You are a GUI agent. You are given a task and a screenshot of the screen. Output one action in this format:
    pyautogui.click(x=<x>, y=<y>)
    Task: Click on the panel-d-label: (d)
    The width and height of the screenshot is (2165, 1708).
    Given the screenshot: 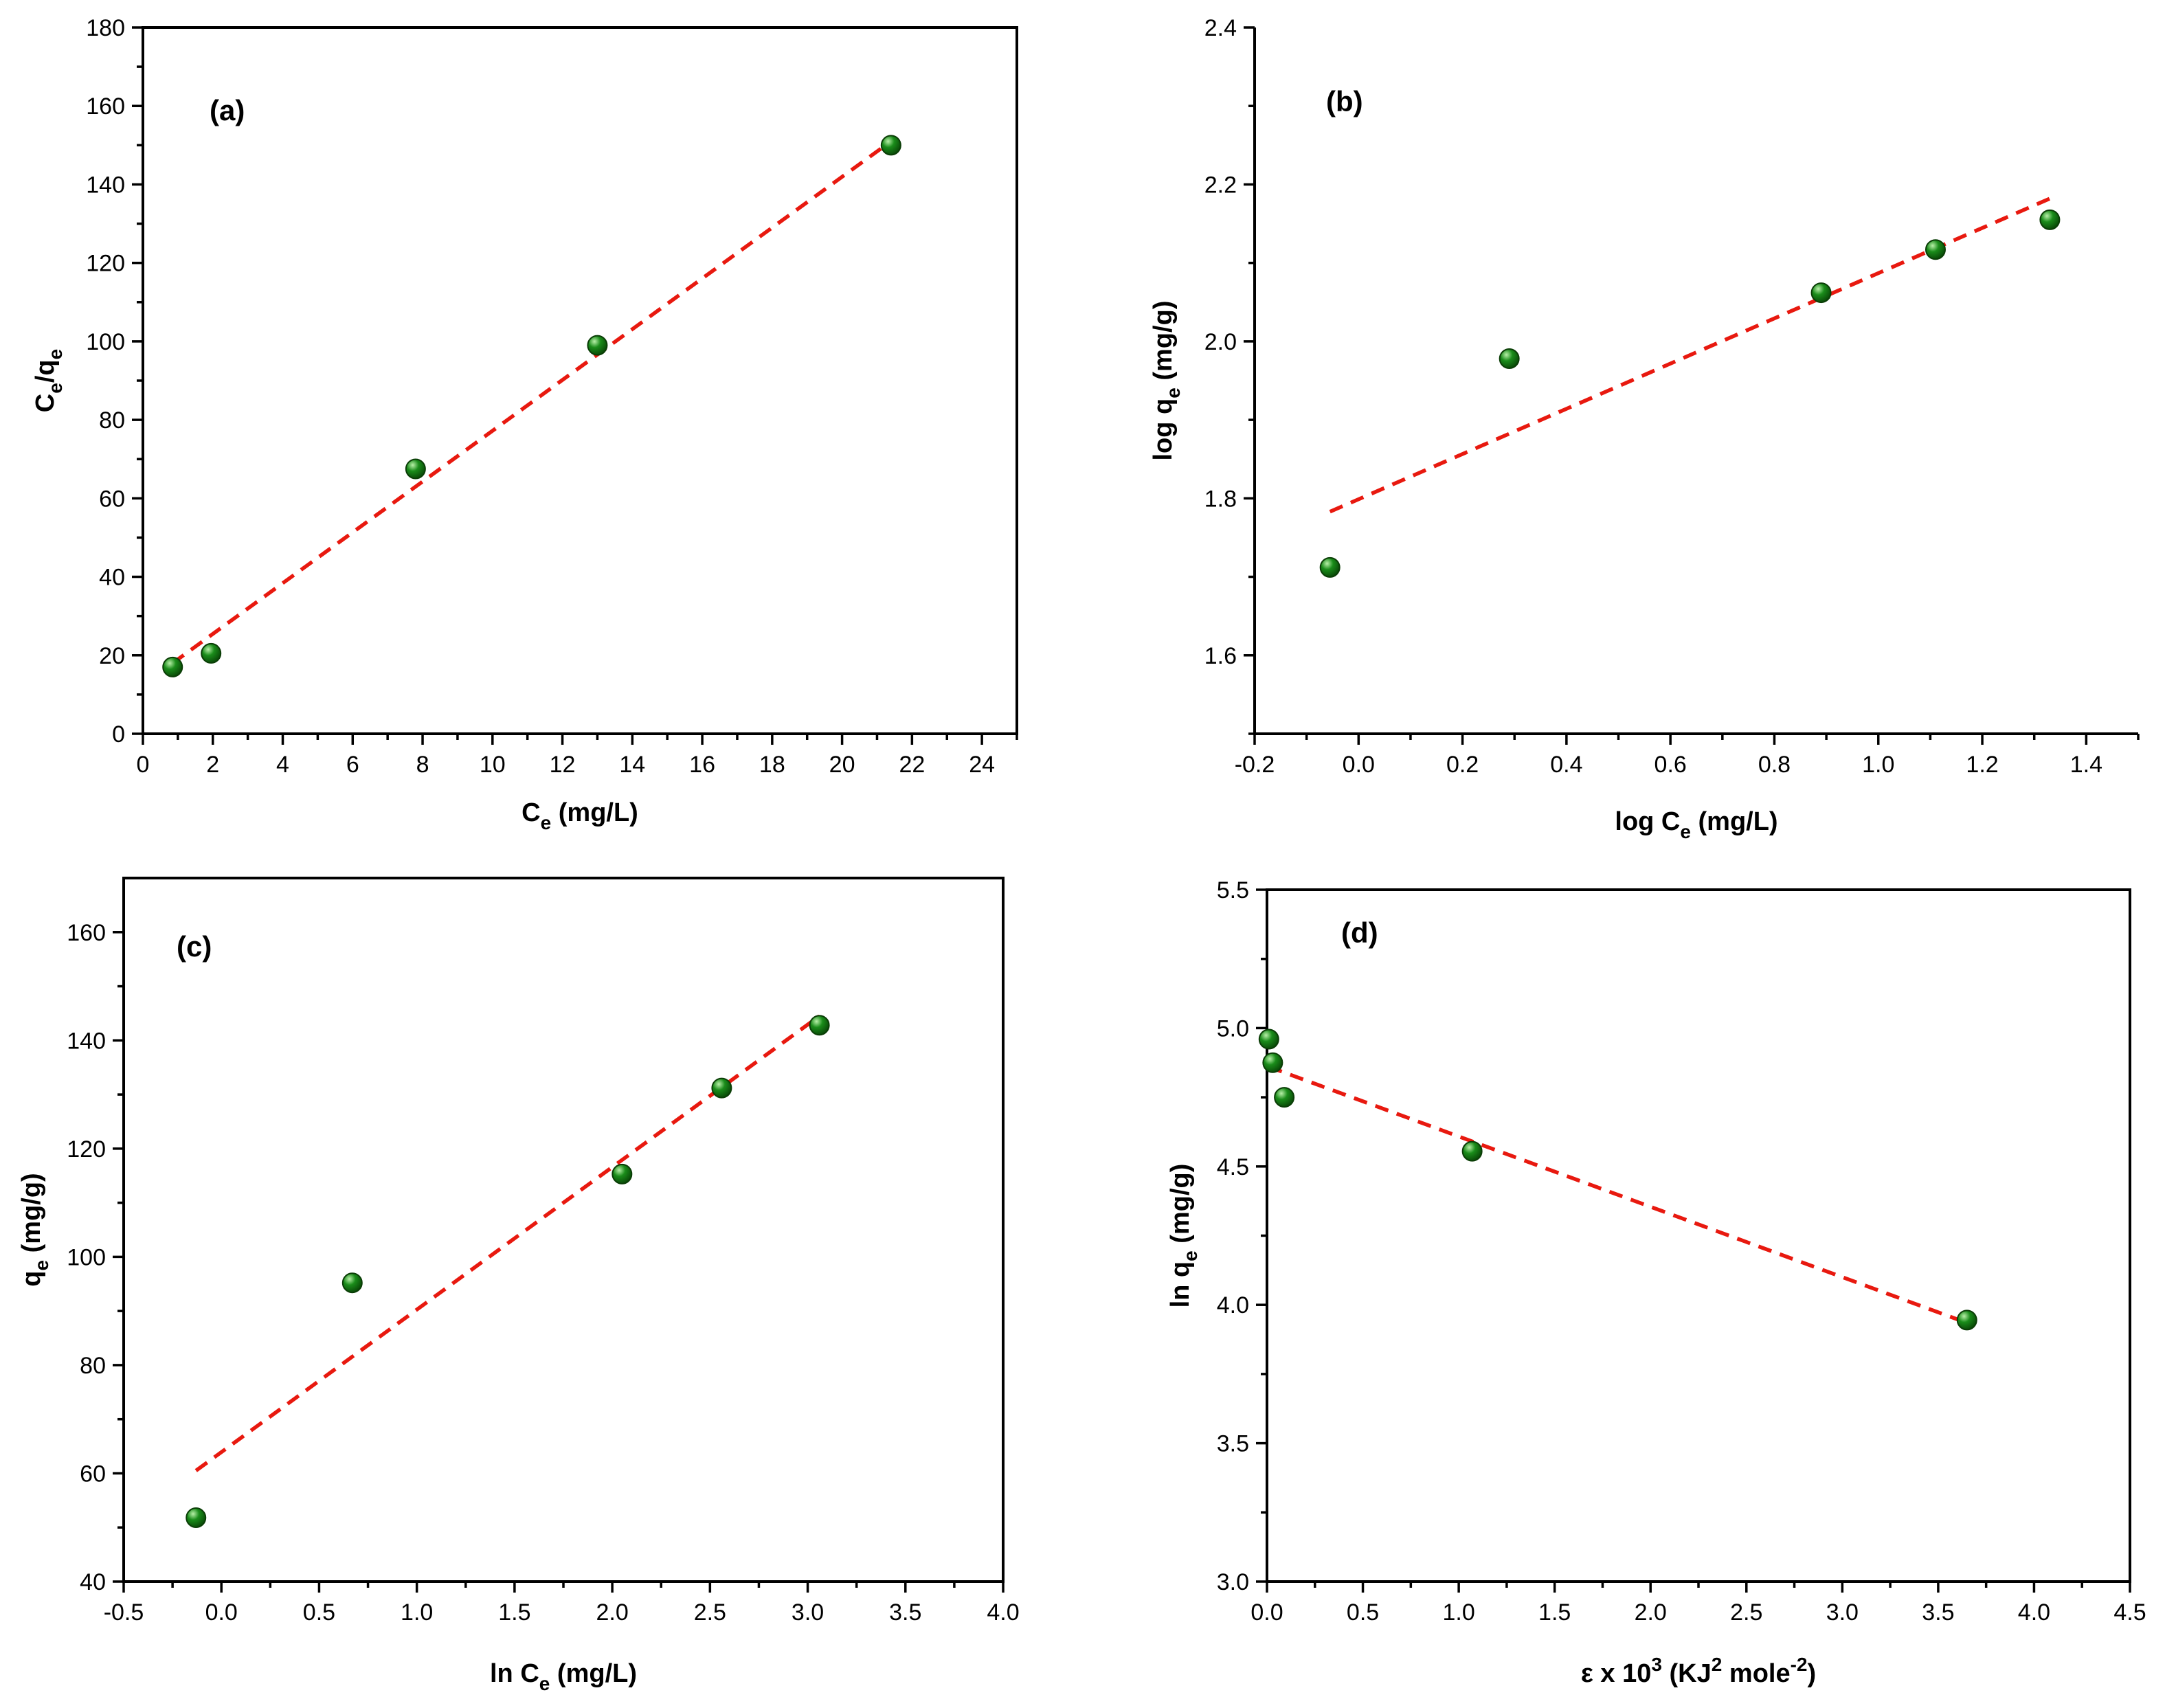 What is the action you would take?
    pyautogui.click(x=1359, y=933)
    